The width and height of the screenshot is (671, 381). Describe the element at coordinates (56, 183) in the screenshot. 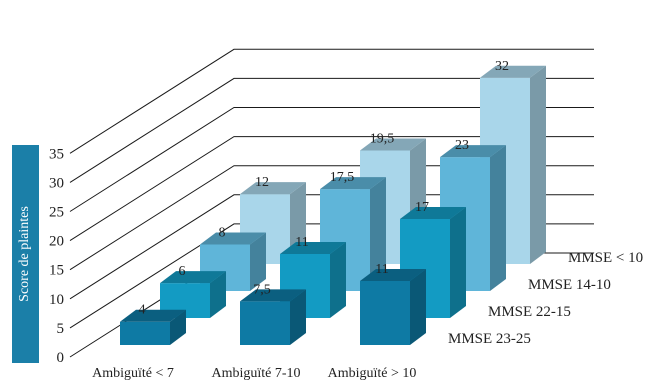

I see `y-tick-label: 30` at that location.